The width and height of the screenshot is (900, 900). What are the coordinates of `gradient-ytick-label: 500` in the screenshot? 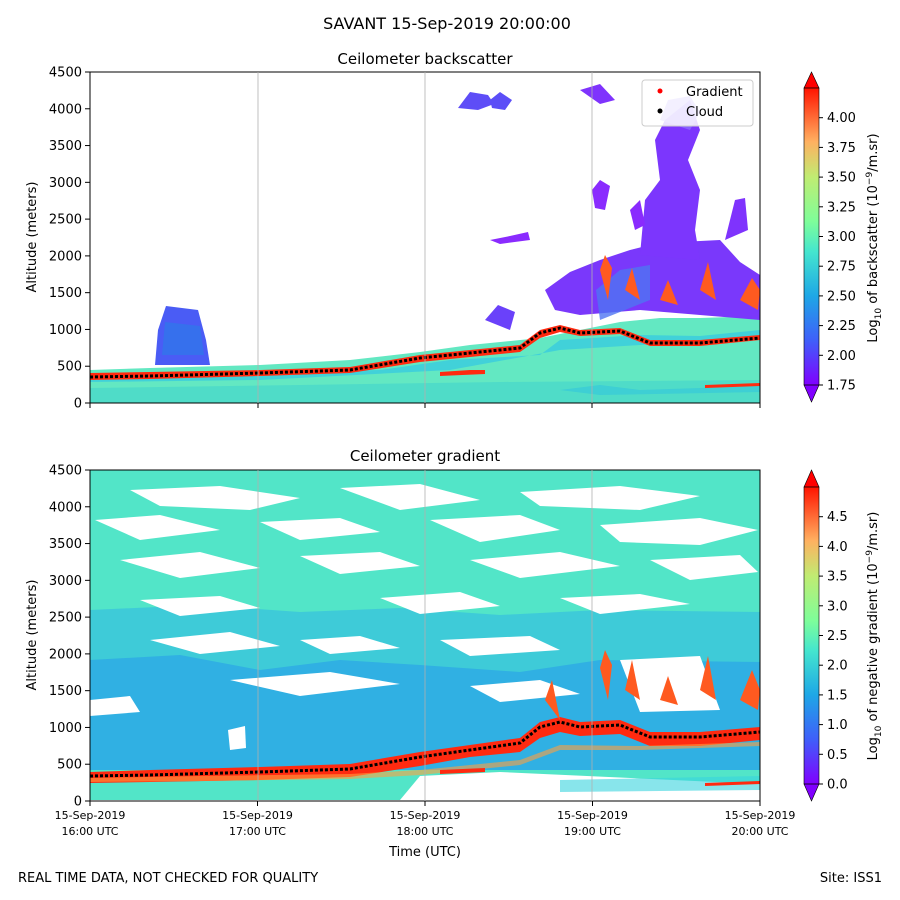 It's located at (69, 765).